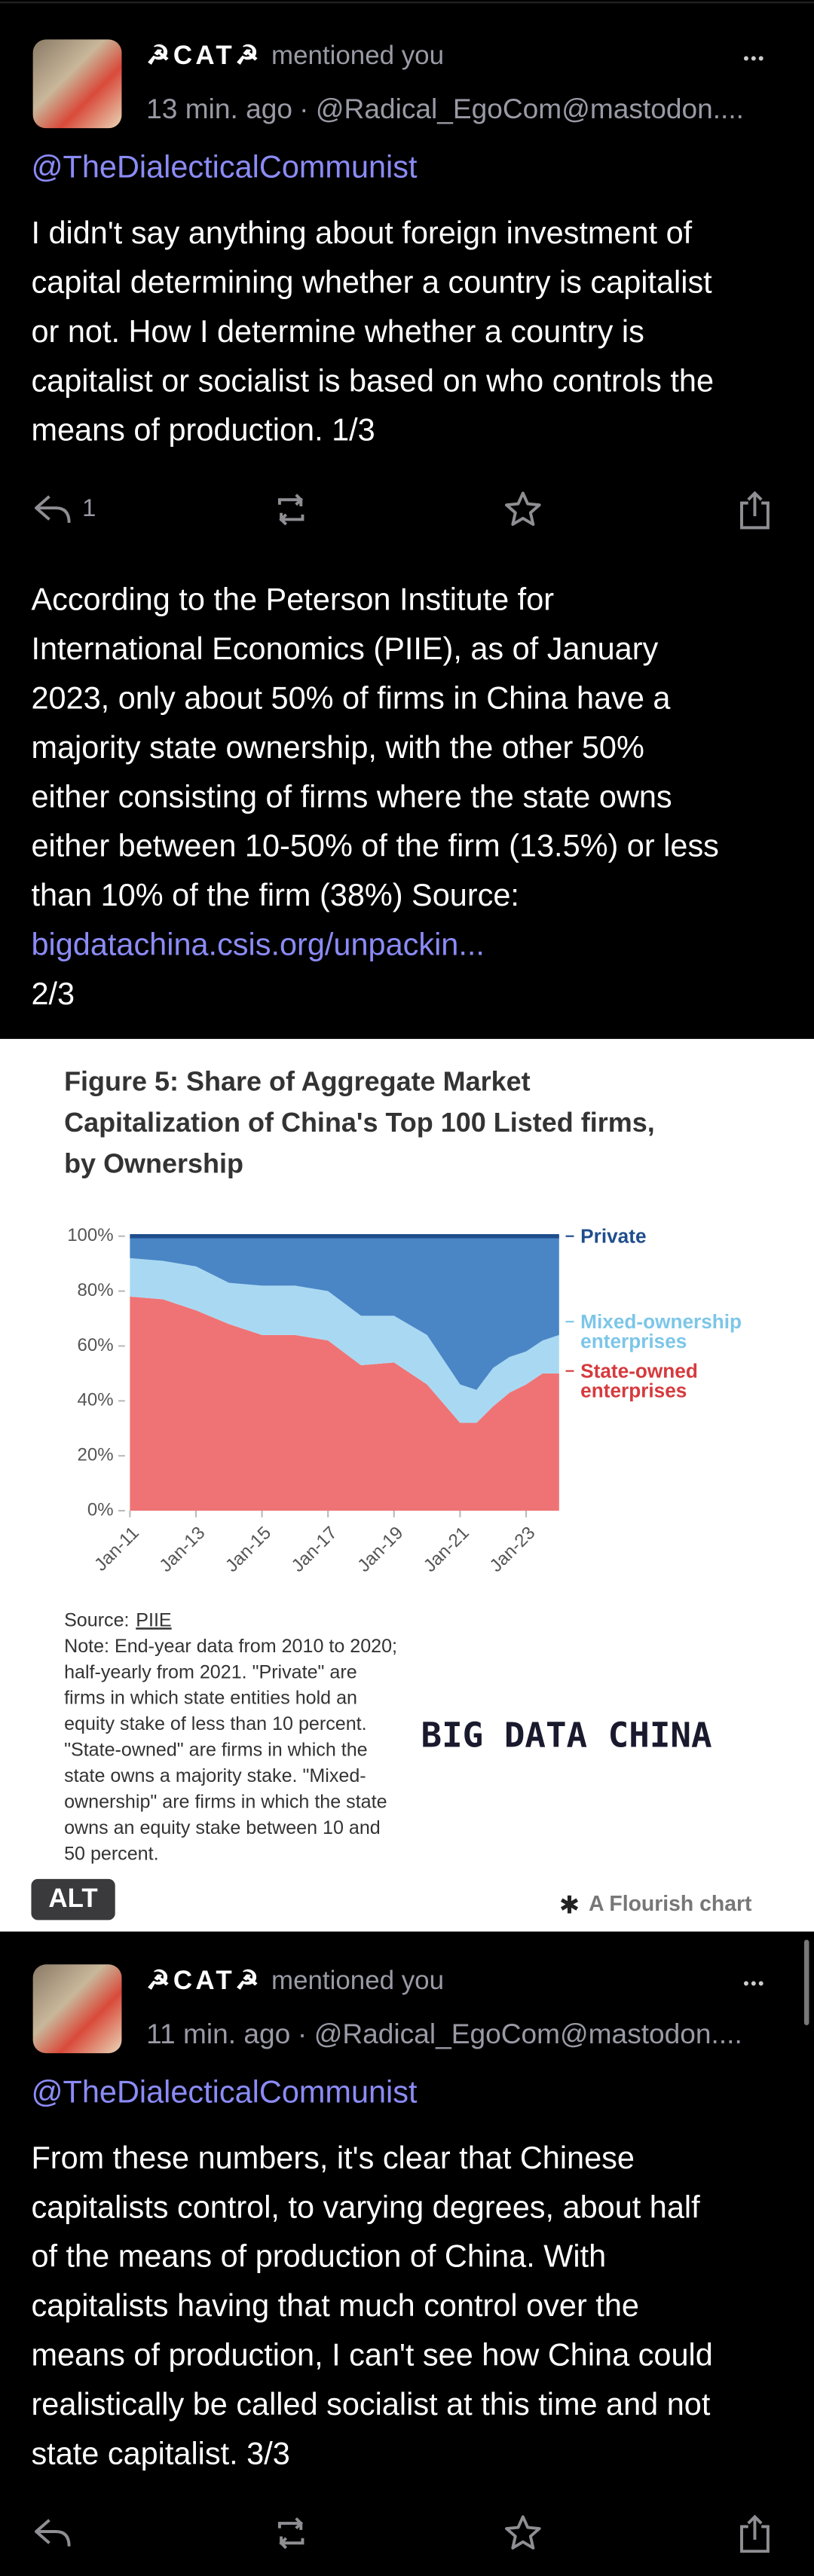 The width and height of the screenshot is (814, 2576). What do you see at coordinates (182, 1549) in the screenshot?
I see `x-tick-label: Jan-13` at bounding box center [182, 1549].